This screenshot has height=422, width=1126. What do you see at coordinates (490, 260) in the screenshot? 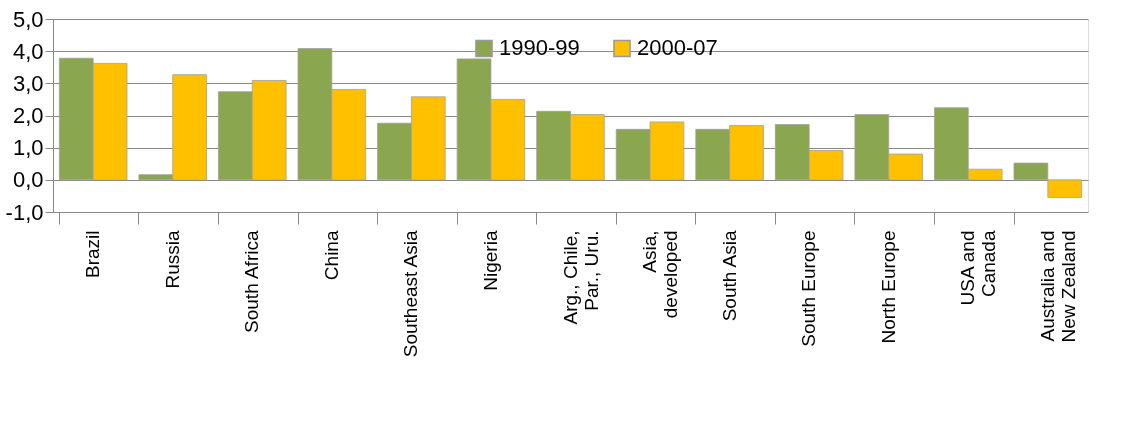
I see `x-tick-label: Nigeria` at bounding box center [490, 260].